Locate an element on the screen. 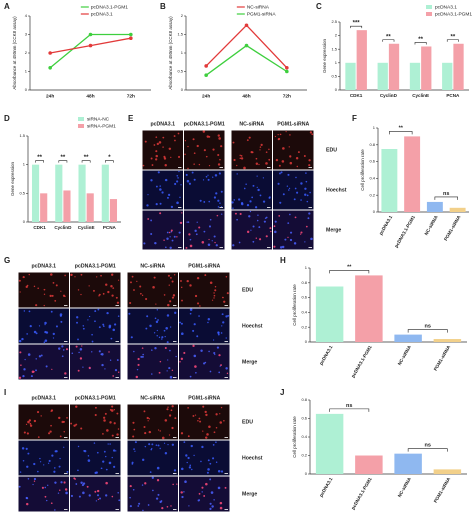  y-tick-label: 4 is located at coordinates (26, 15).